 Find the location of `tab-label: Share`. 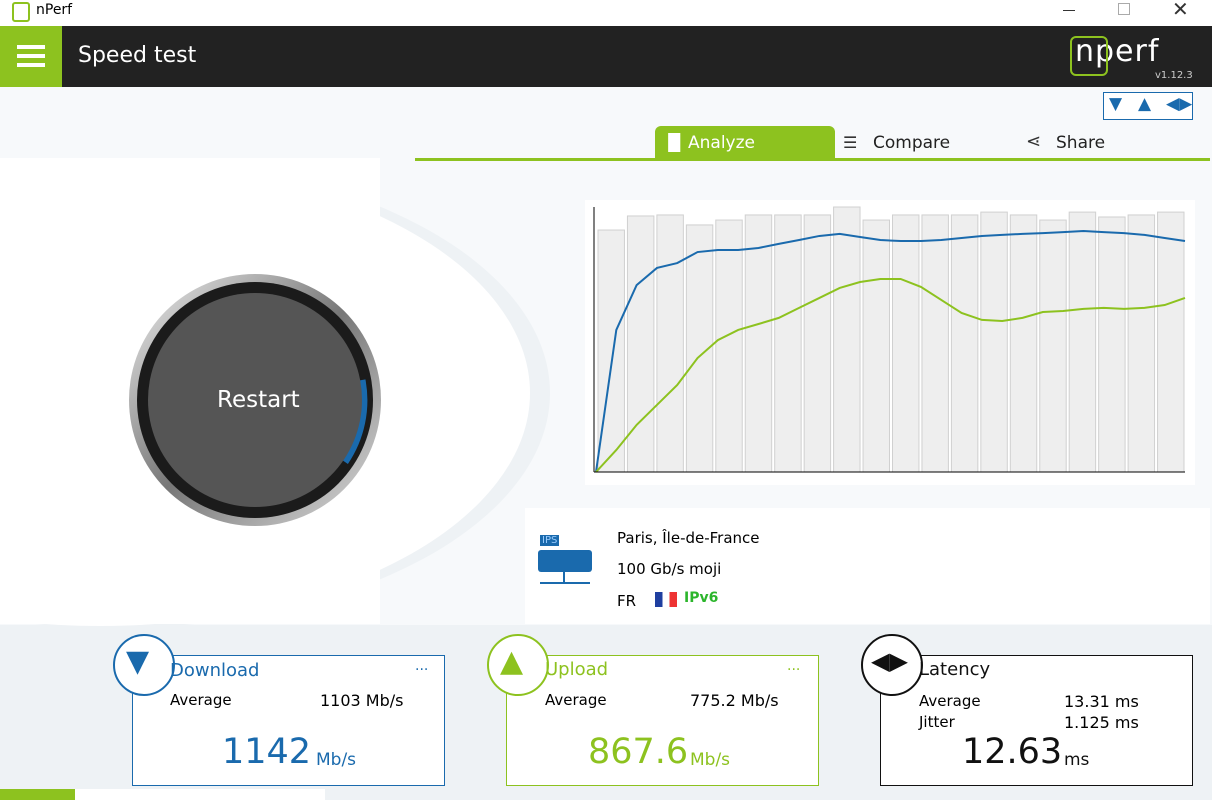

tab-label: Share is located at coordinates (1081, 143).